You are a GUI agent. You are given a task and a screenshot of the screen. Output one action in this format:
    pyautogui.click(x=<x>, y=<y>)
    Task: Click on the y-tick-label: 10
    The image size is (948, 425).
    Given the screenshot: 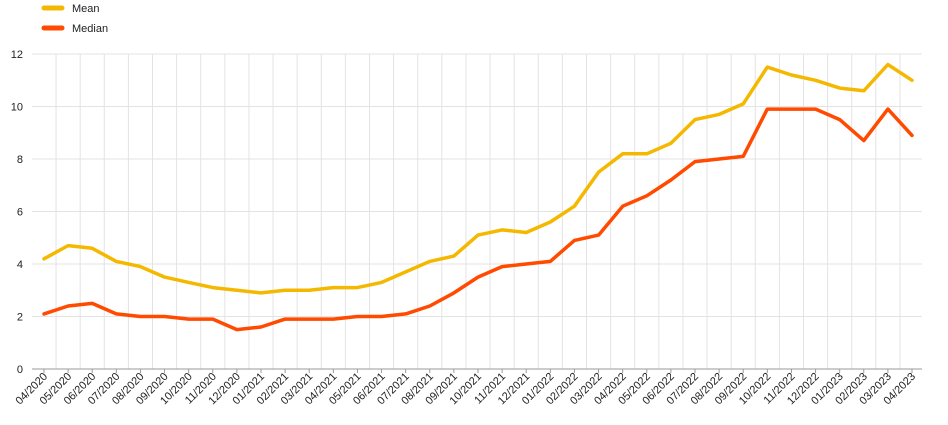 What is the action you would take?
    pyautogui.click(x=17, y=108)
    